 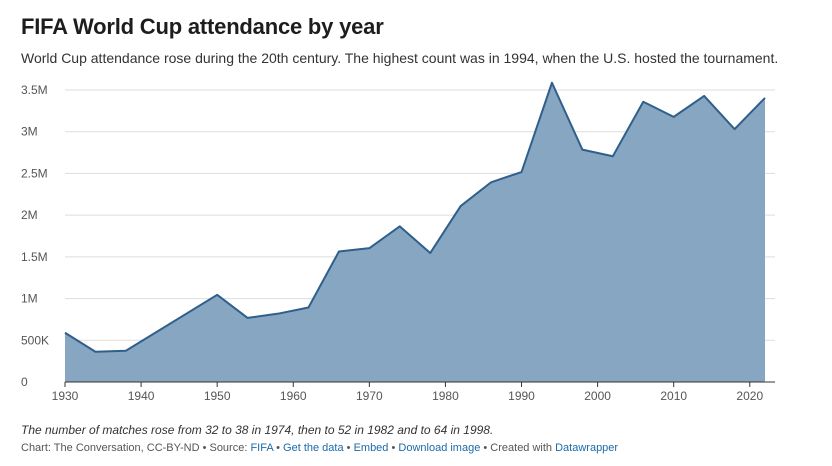 What do you see at coordinates (225, 448) in the screenshot?
I see `footer-separator: • Source:` at bounding box center [225, 448].